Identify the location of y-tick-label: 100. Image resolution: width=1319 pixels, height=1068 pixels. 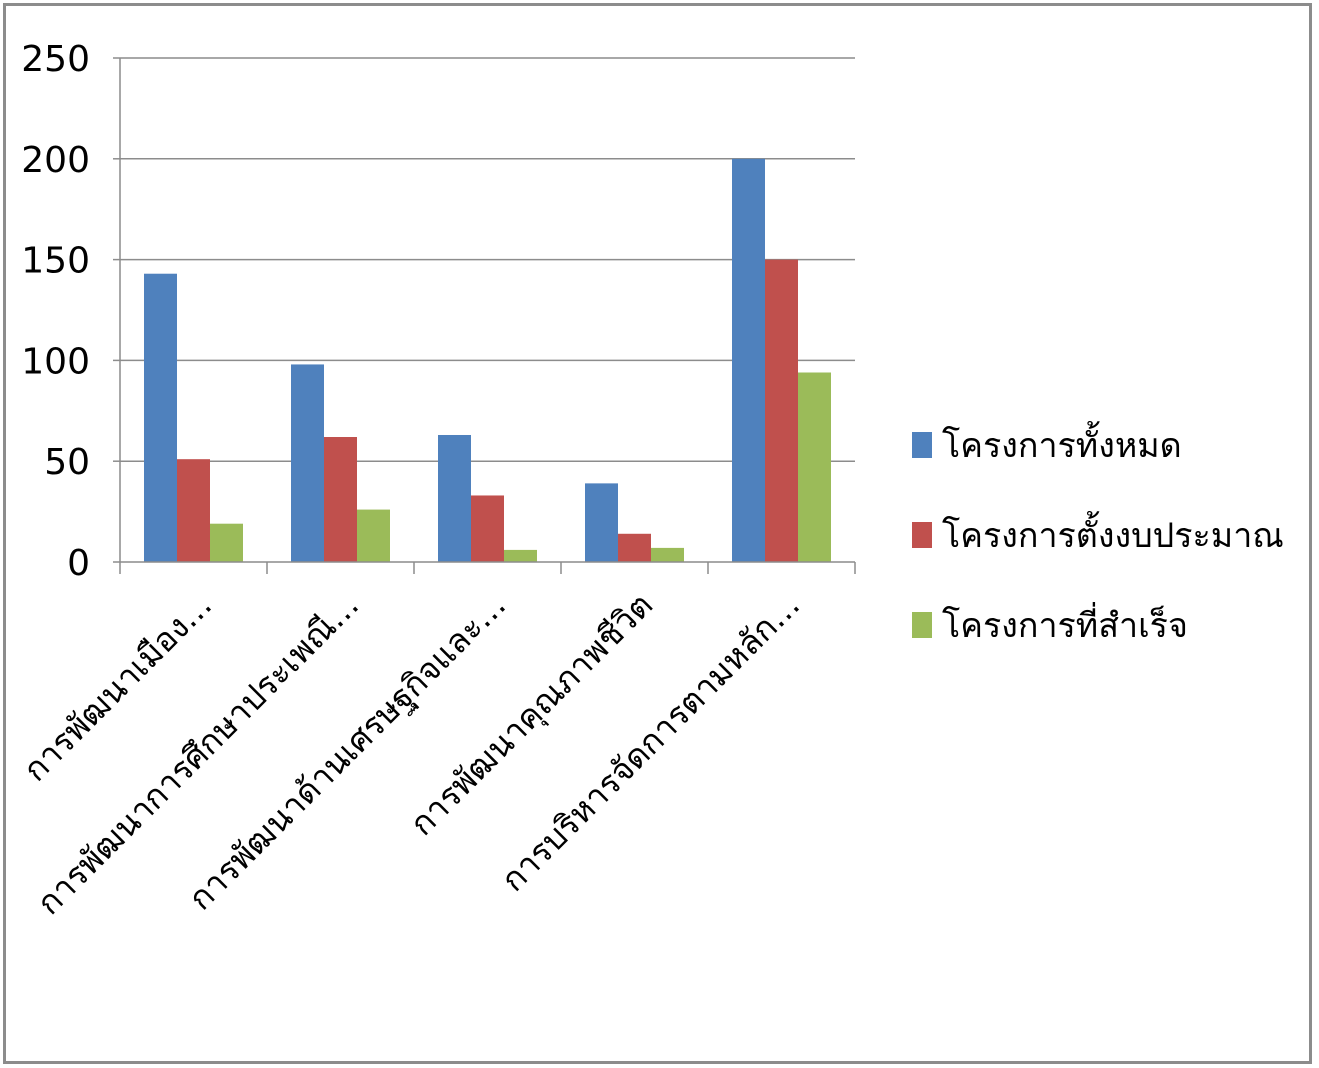
(55, 361).